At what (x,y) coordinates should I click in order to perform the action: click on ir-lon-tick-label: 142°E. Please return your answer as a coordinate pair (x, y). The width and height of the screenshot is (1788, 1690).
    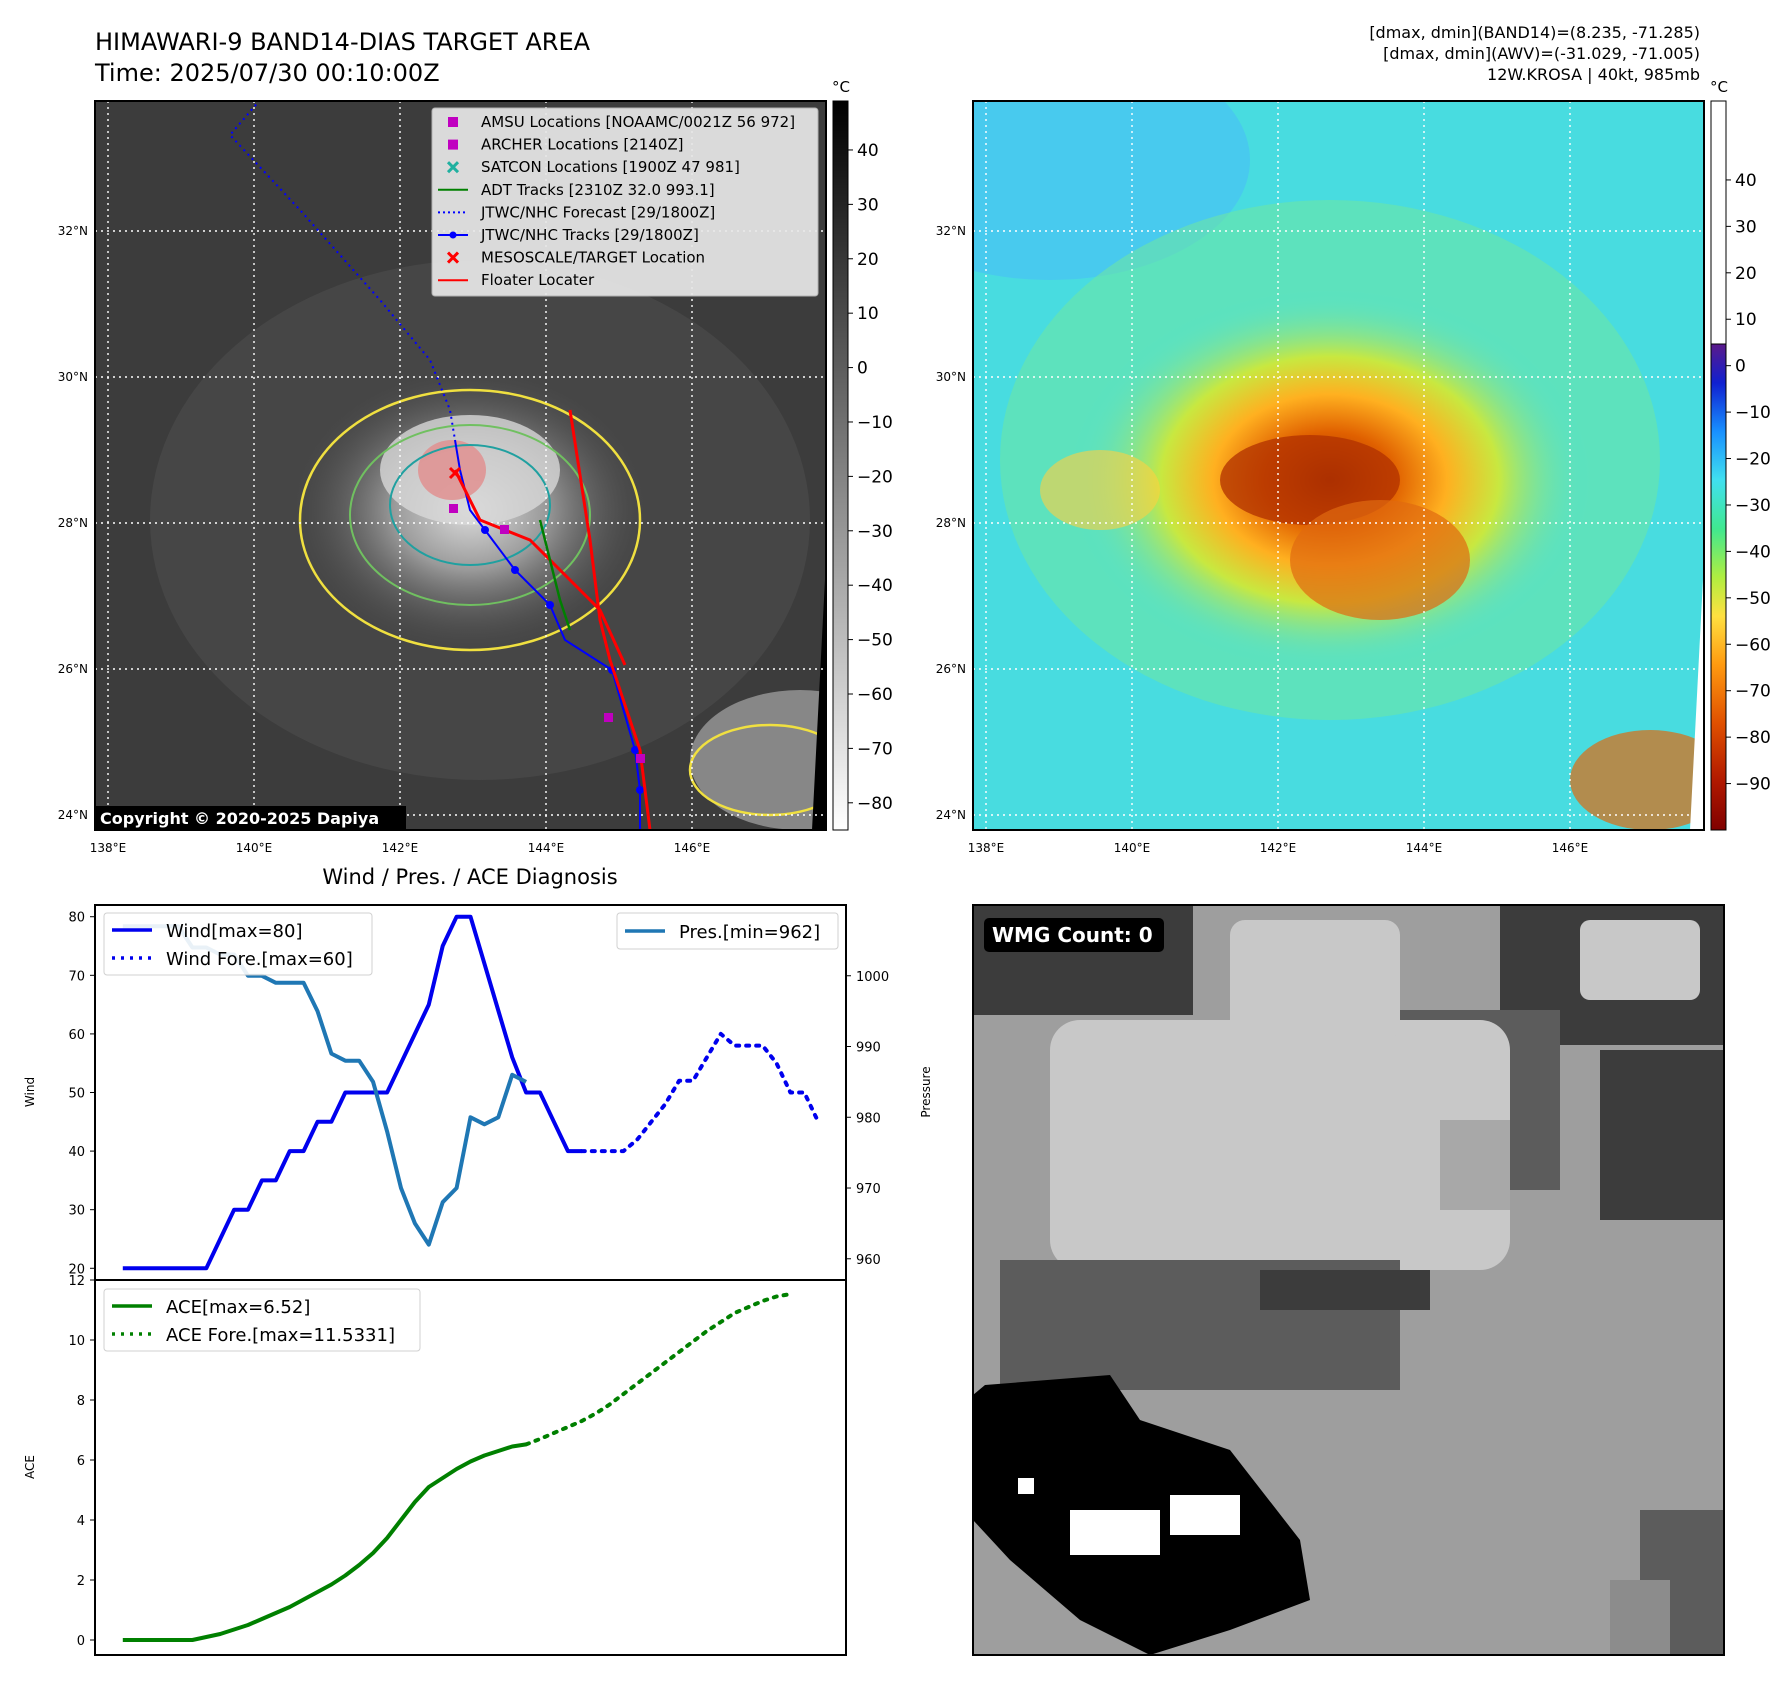
    Looking at the image, I should click on (400, 848).